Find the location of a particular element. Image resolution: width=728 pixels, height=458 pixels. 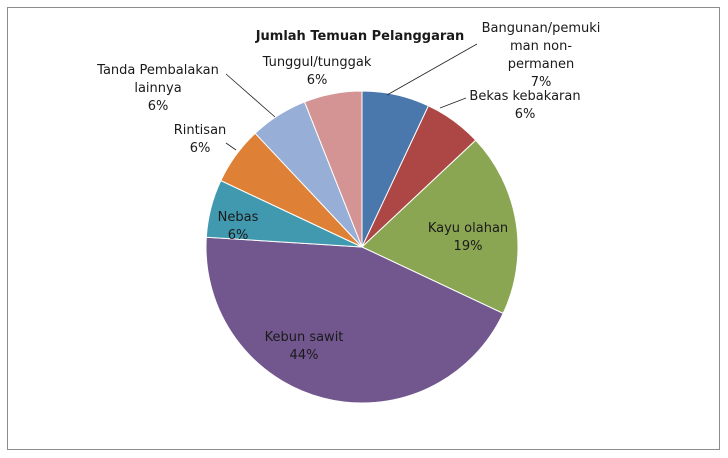

slice-label-8: Tunggul/tunggak 6% is located at coordinates (317, 71).